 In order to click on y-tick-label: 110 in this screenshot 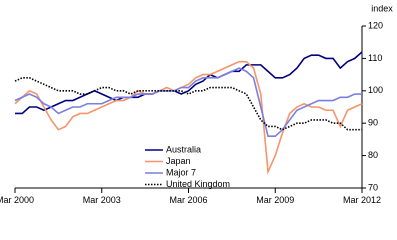, I will do `click(375, 58)`.